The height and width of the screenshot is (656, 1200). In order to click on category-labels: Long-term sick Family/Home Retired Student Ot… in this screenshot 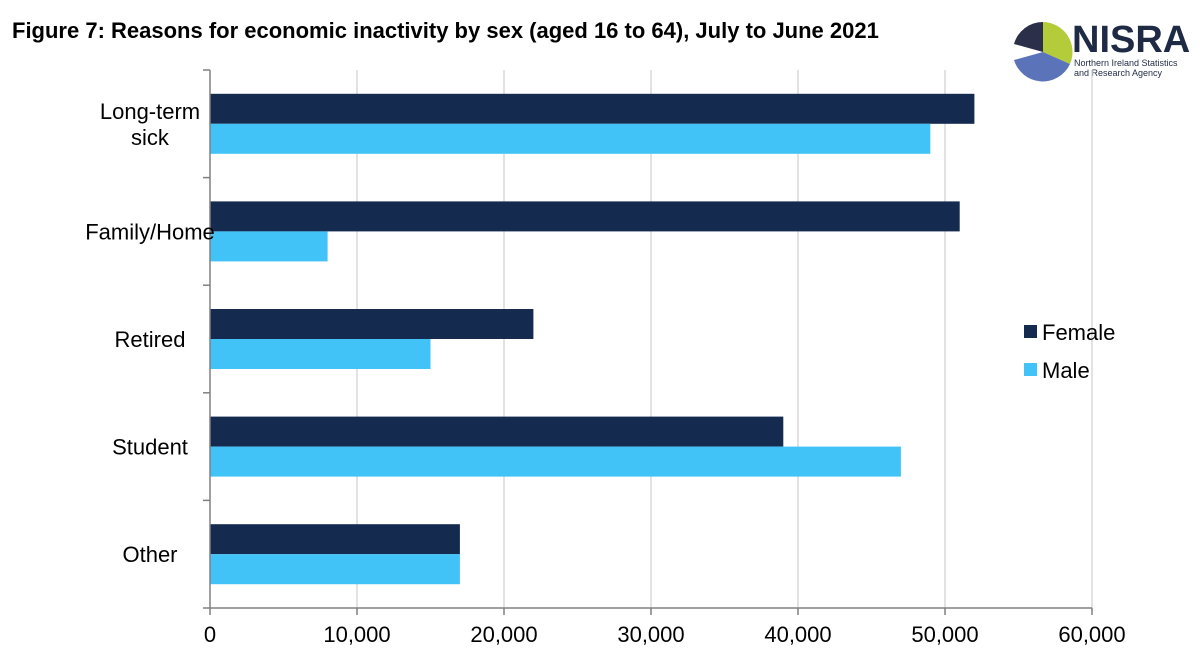, I will do `click(150, 333)`.